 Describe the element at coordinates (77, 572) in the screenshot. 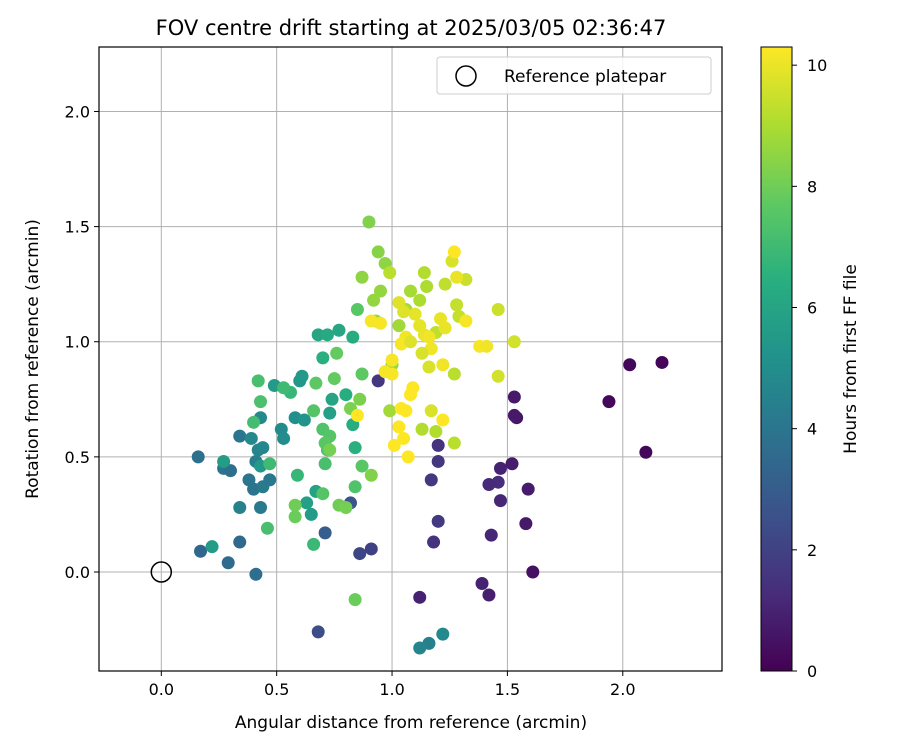

I see `y-tick-label: 0.0` at that location.